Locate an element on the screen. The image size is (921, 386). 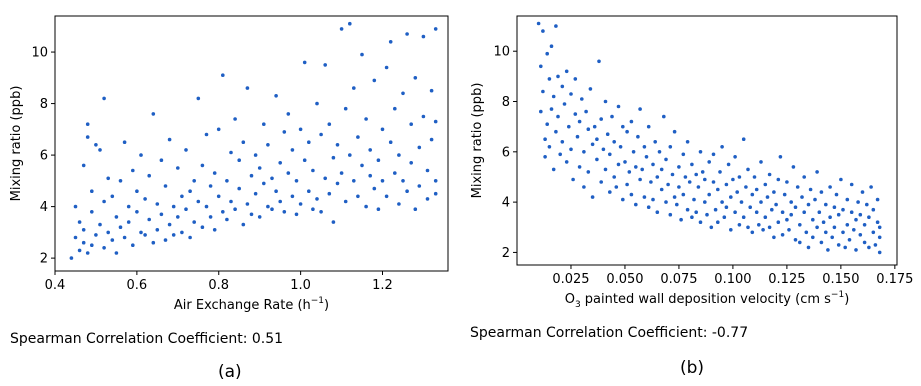
x-tick-label: 0.050 is located at coordinates (624, 279).